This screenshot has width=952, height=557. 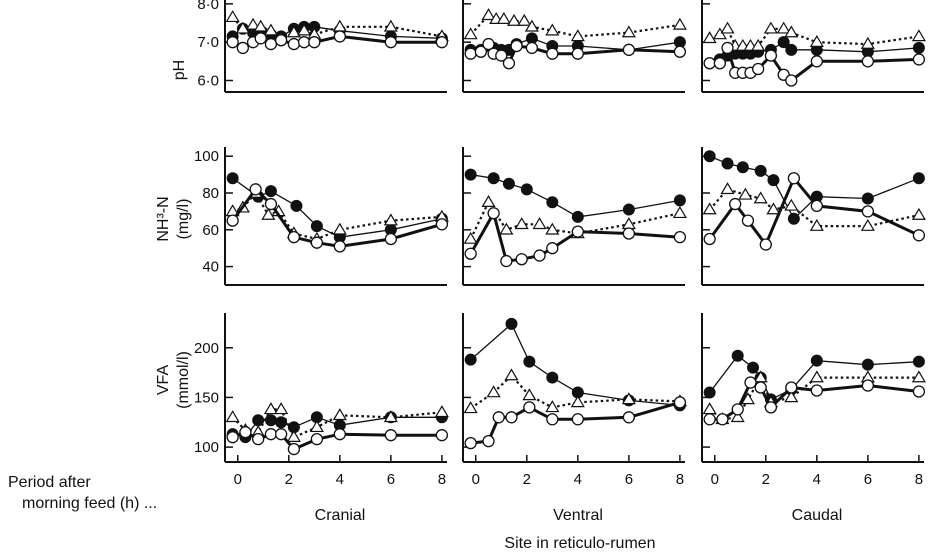 I want to click on x-tick-label: 8, so click(x=680, y=479).